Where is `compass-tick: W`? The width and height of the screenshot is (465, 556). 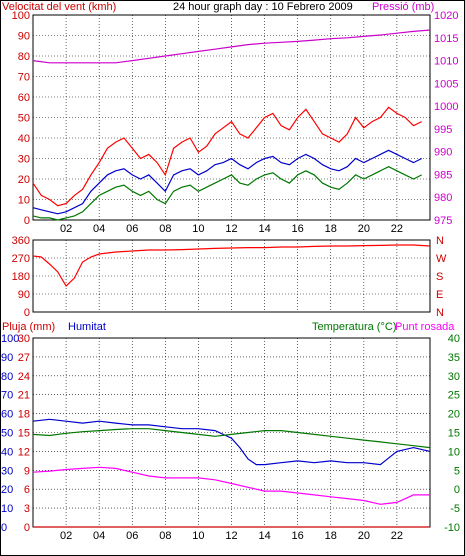
compass-tick: W is located at coordinates (441, 259).